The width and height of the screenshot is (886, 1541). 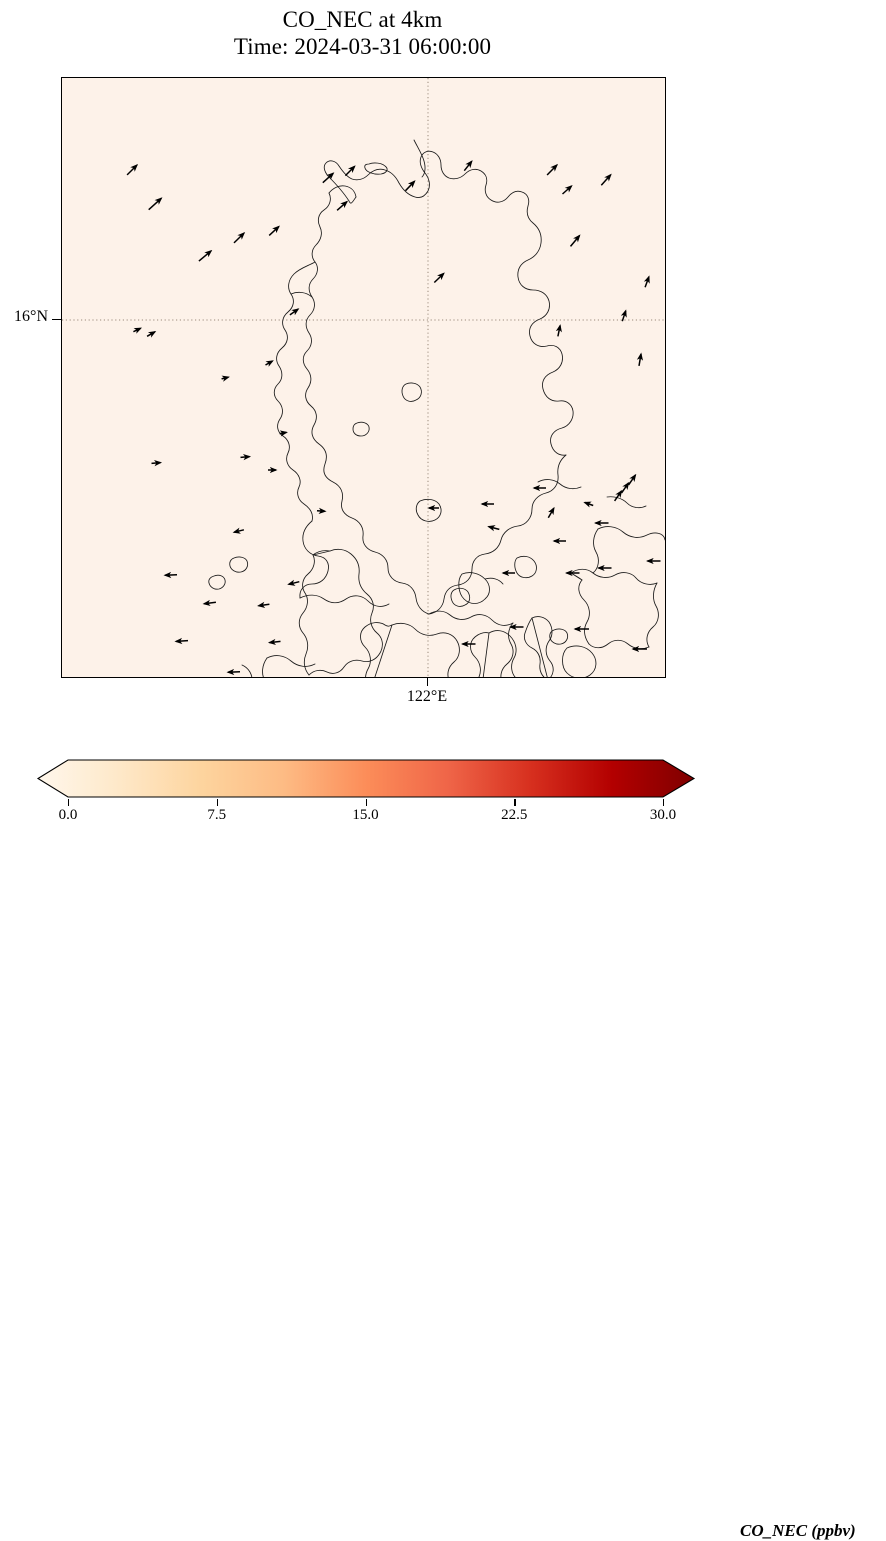 I want to click on colorbar-tick-label: 15.0, so click(x=365, y=815).